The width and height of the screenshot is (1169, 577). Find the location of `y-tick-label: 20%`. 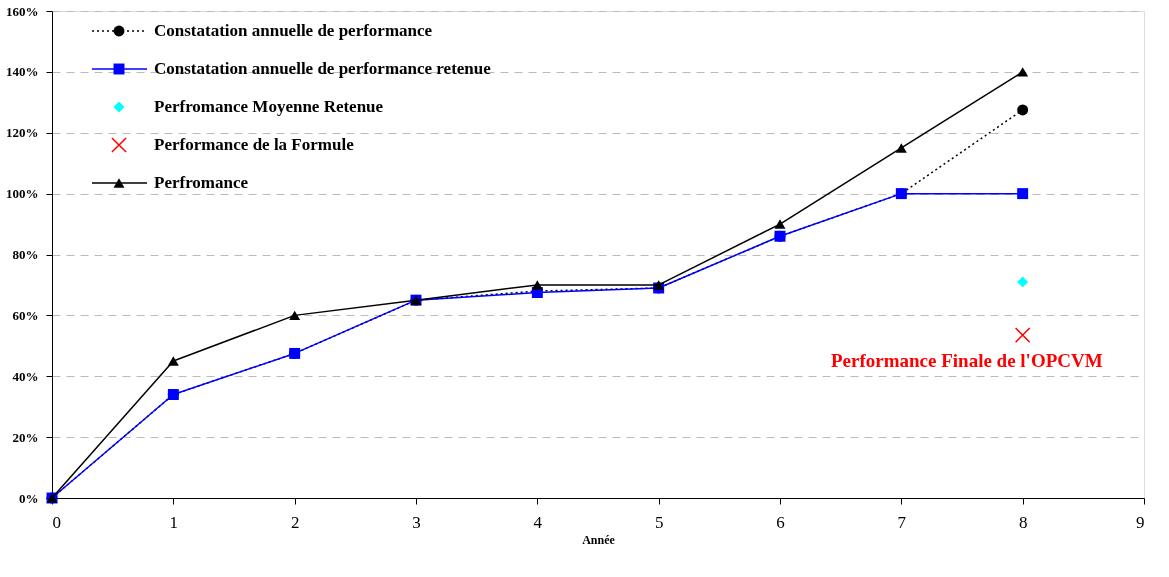

y-tick-label: 20% is located at coordinates (25, 437).